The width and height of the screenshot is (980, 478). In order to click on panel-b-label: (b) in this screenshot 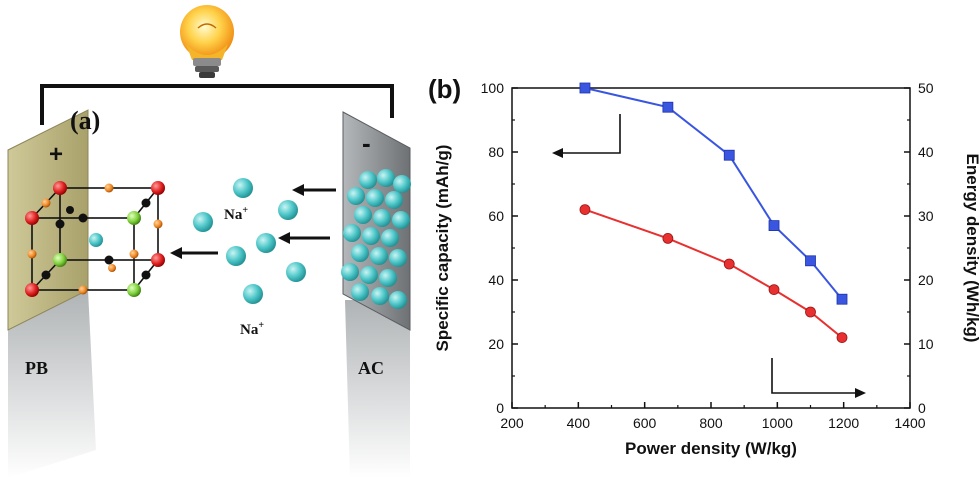, I will do `click(444, 89)`.